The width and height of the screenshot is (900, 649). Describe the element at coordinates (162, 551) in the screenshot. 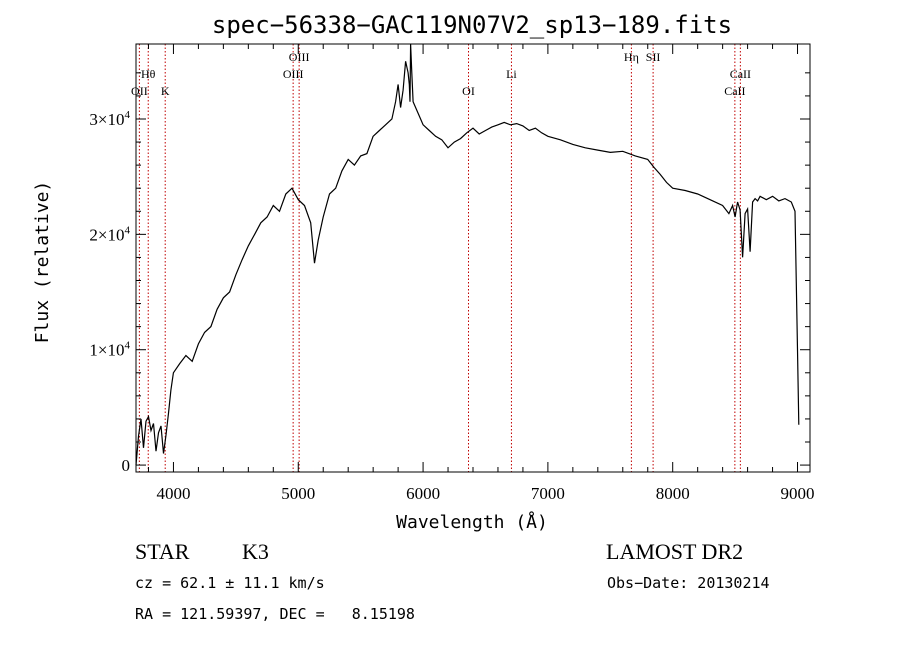

I see `object-class: STAR` at that location.